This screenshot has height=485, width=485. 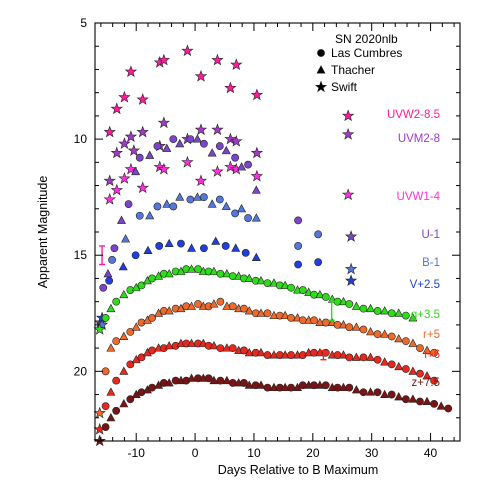 What do you see at coordinates (425, 315) in the screenshot?
I see `series-label: g+3.5` at bounding box center [425, 315].